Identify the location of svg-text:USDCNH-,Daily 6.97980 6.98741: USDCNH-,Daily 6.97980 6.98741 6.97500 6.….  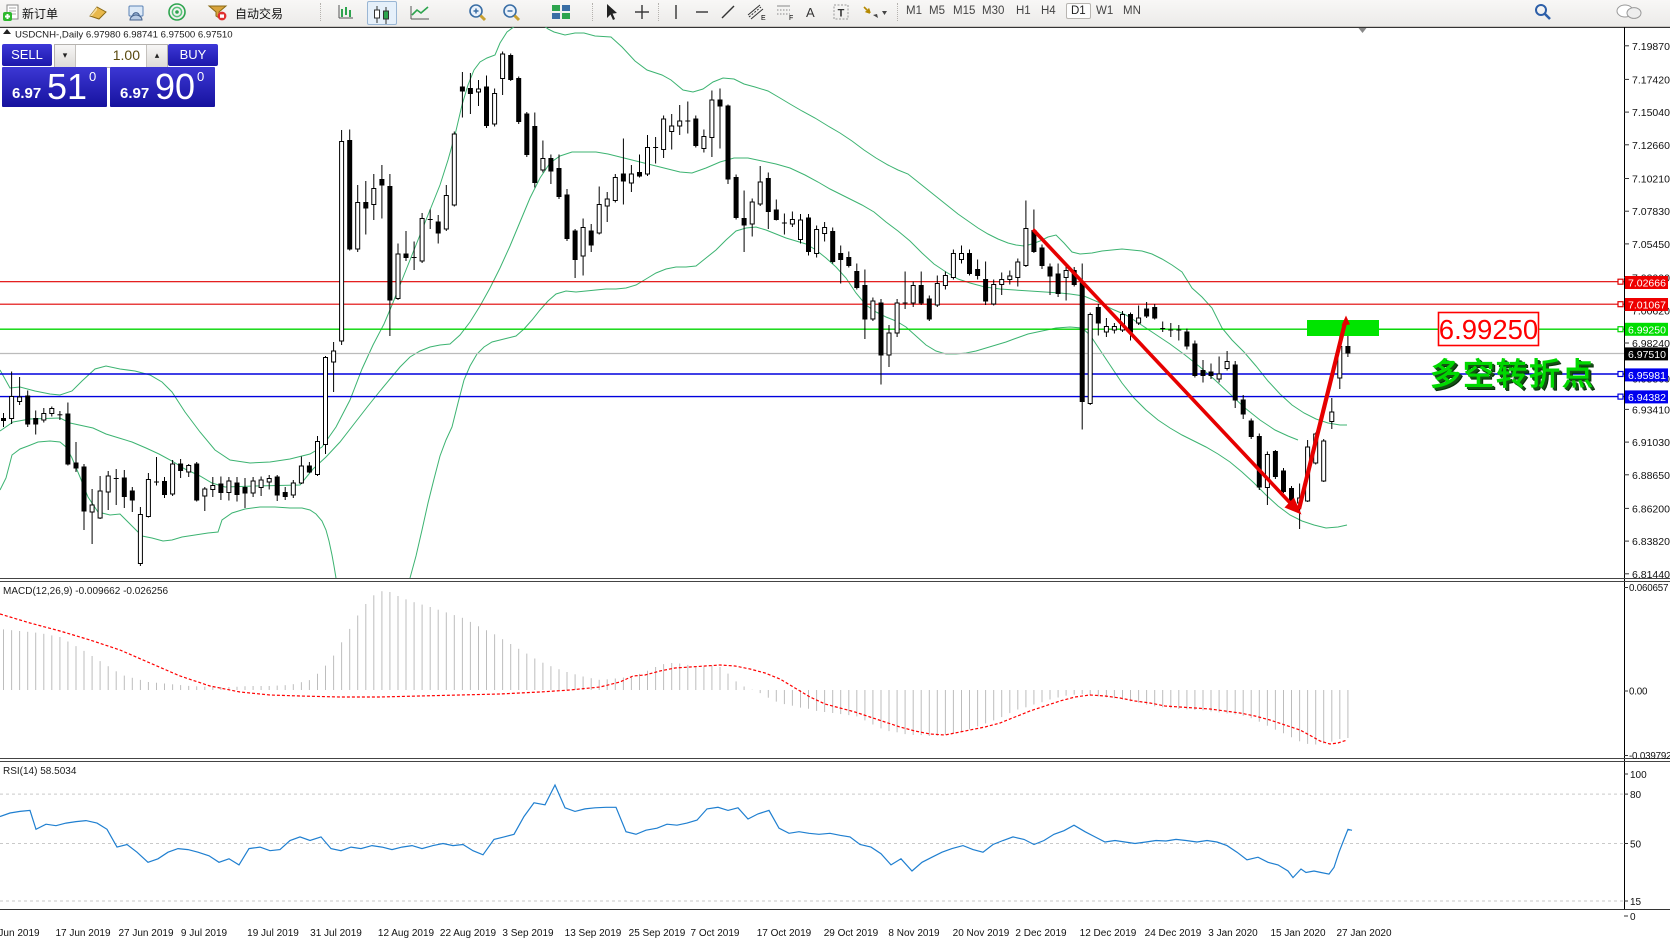
(124, 35).